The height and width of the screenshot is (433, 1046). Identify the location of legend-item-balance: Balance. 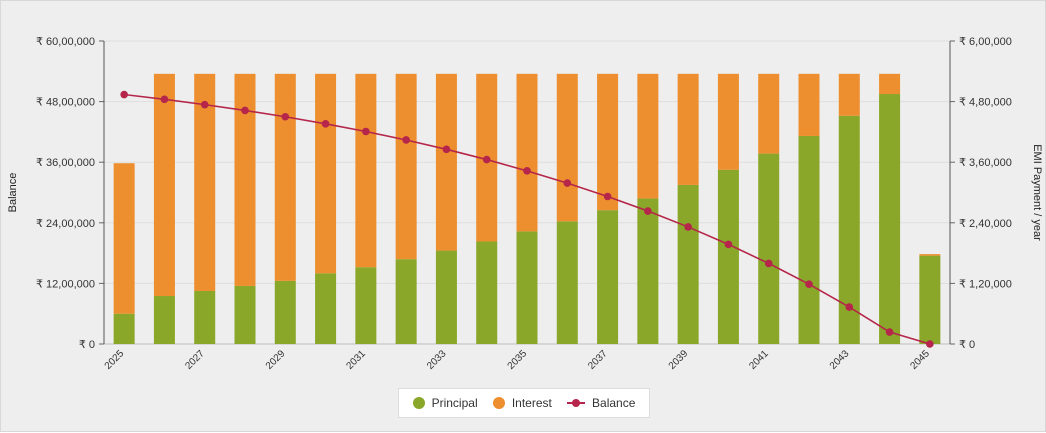
(601, 403).